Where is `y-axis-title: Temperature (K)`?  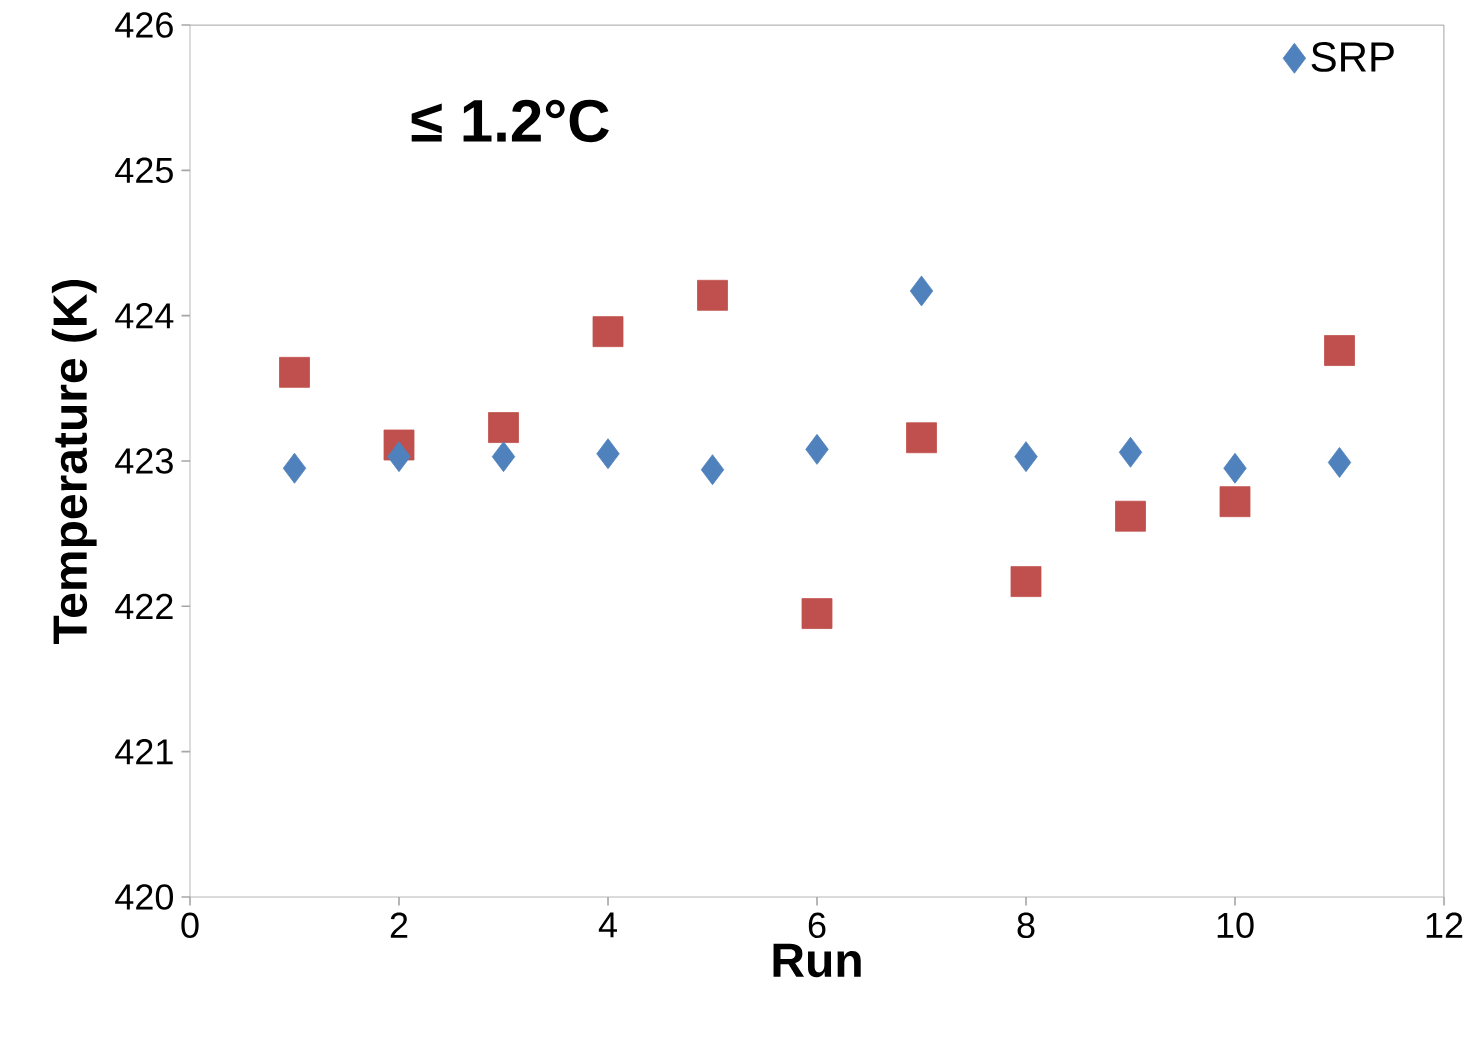 y-axis-title: Temperature (K) is located at coordinates (74, 462).